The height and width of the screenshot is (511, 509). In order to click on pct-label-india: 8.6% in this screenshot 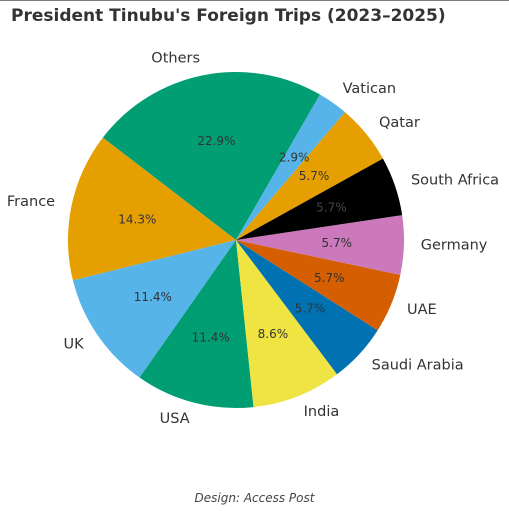, I will do `click(273, 334)`.